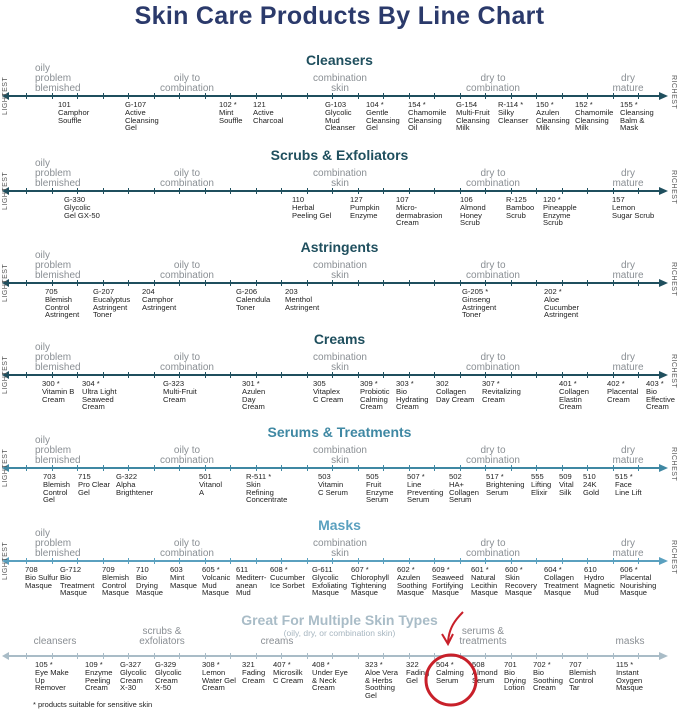 Image resolution: width=679 pixels, height=727 pixels. I want to click on product-code: 707, so click(575, 664).